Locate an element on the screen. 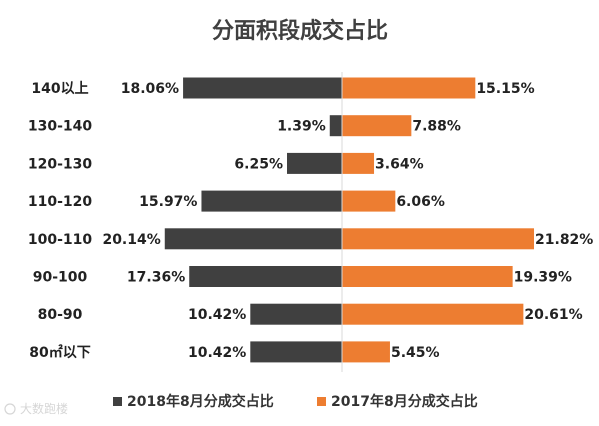  data-label-2018: 17.36% is located at coordinates (156, 278).